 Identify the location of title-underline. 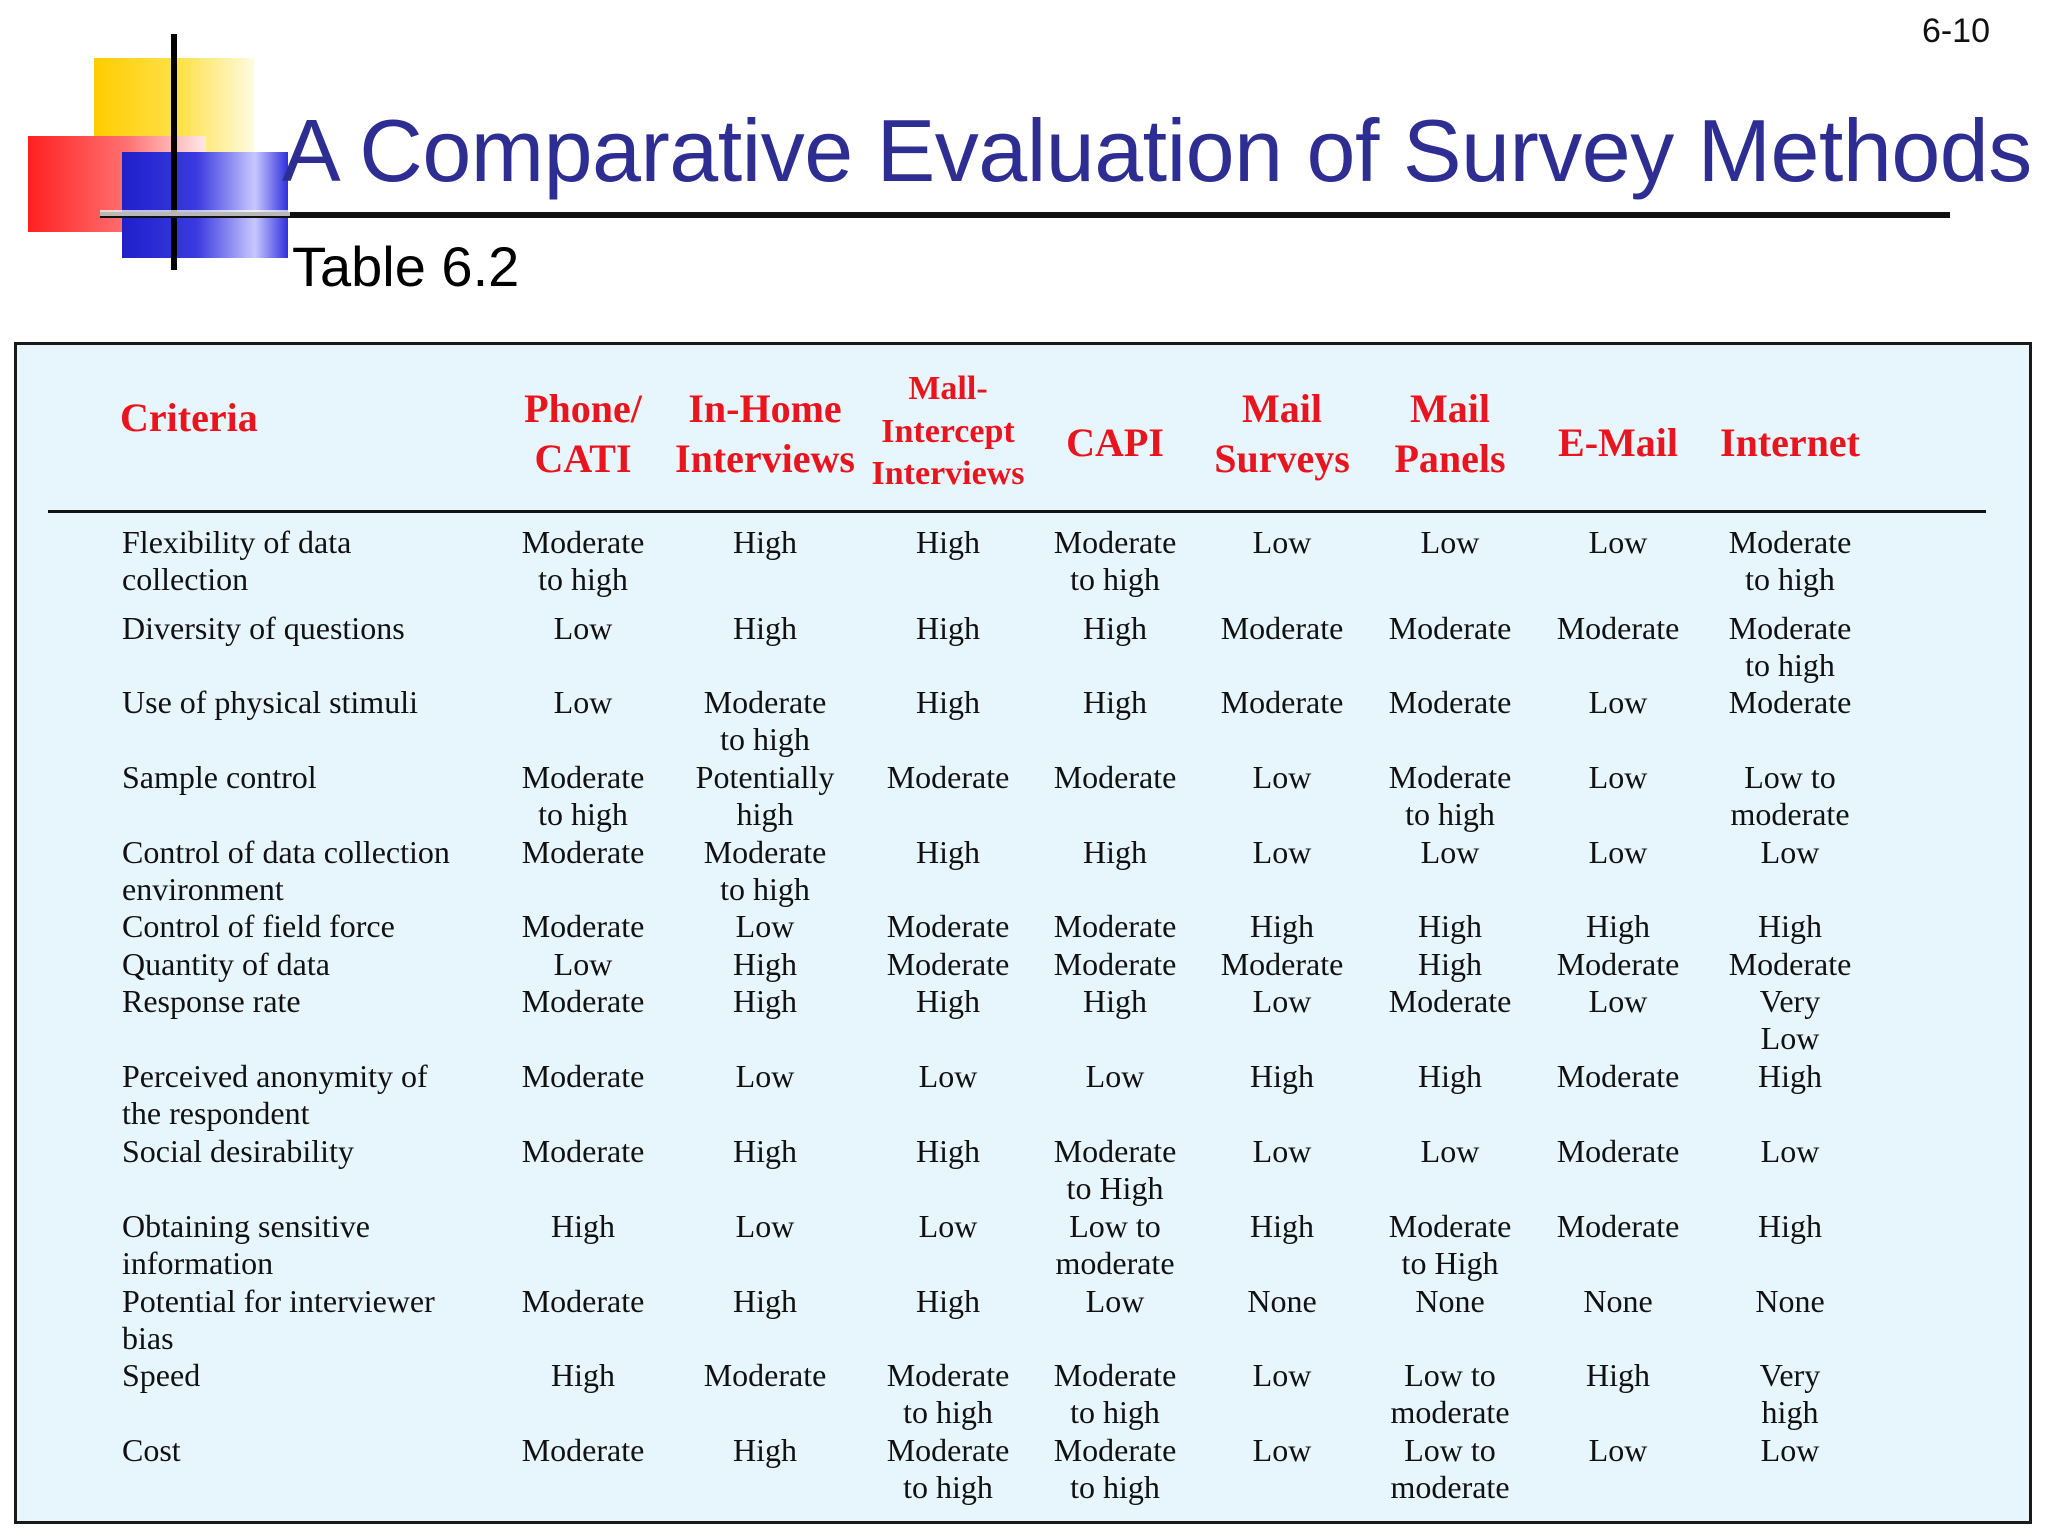
(1025, 215).